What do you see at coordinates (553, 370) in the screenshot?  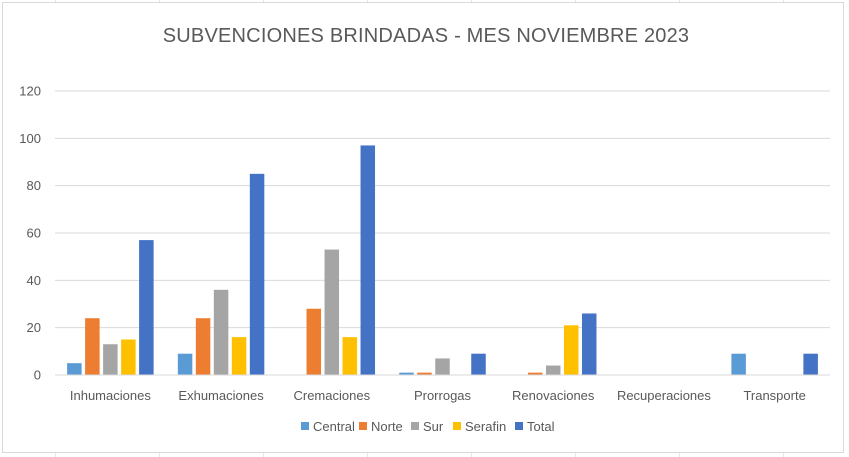 I see `bar-sur-renovaciones` at bounding box center [553, 370].